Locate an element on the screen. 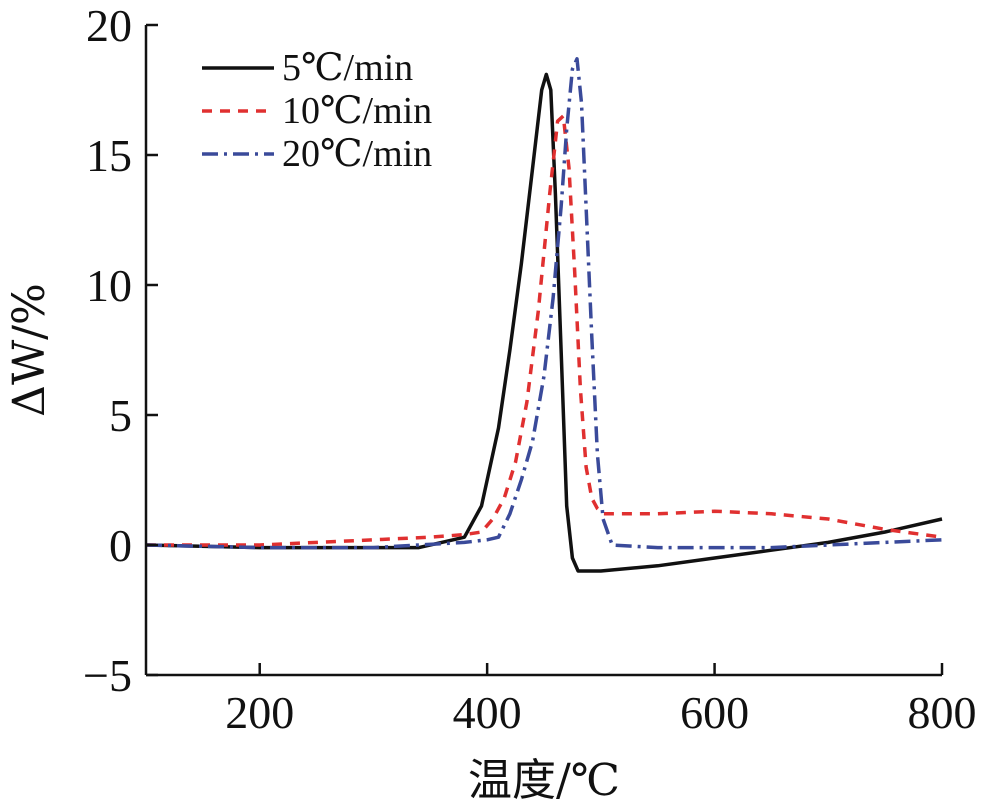  legend-label-2: 20℃/min is located at coordinates (357, 154).